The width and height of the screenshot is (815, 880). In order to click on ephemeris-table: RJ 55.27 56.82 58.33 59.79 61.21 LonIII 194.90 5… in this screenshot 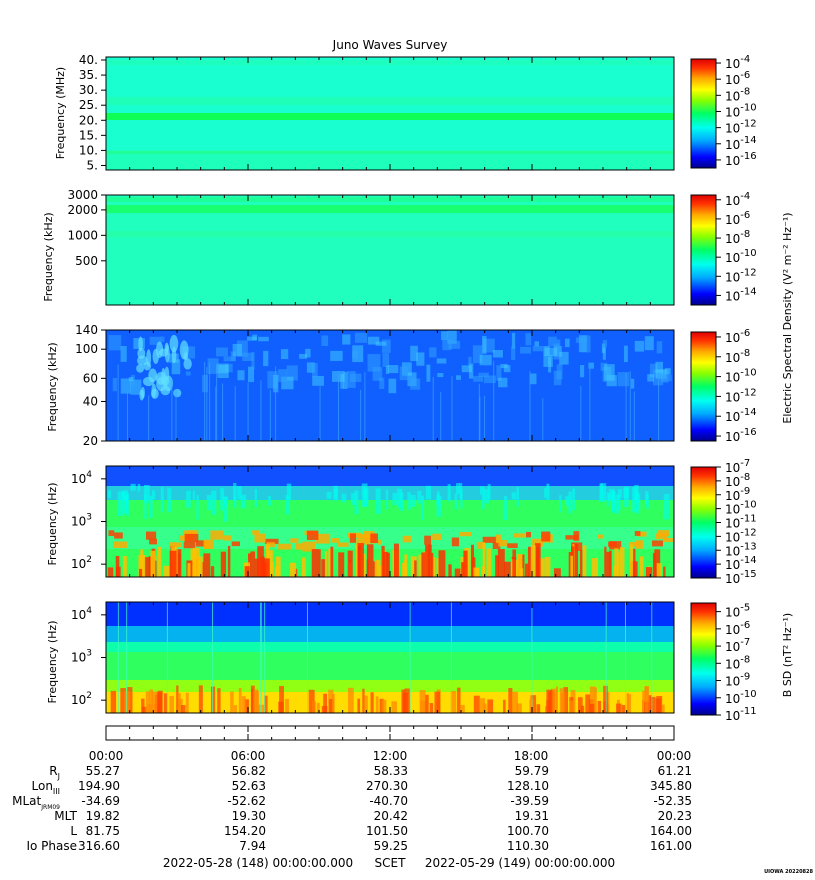, I will do `click(352, 808)`.